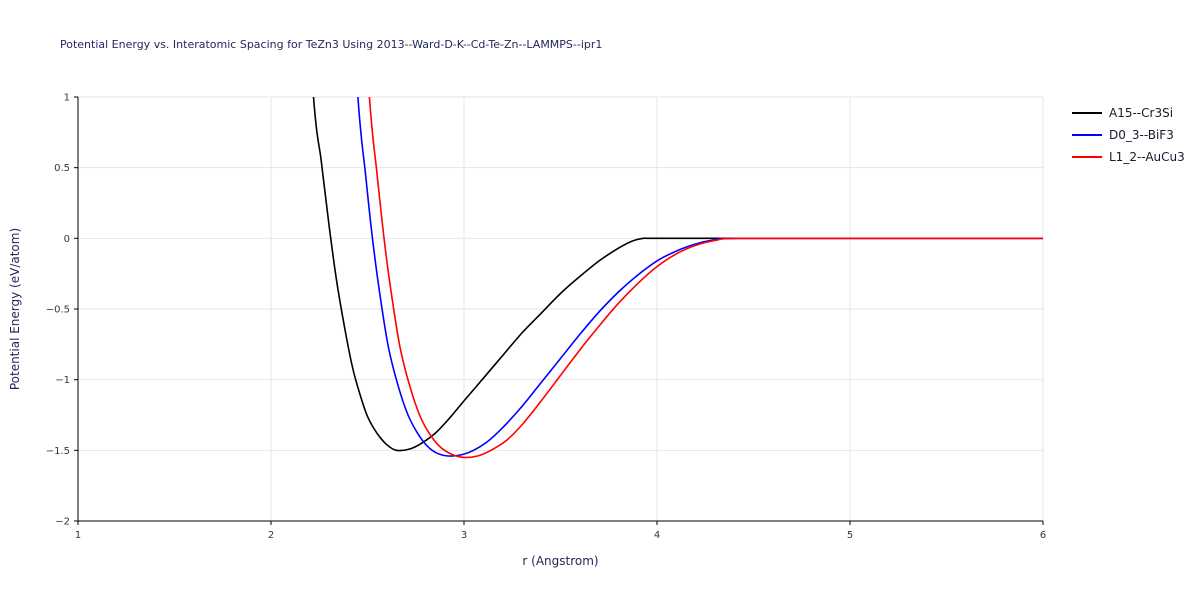 Image resolution: width=1200 pixels, height=600 pixels. Describe the element at coordinates (62, 522) in the screenshot. I see `y-tick-label: −2` at that location.